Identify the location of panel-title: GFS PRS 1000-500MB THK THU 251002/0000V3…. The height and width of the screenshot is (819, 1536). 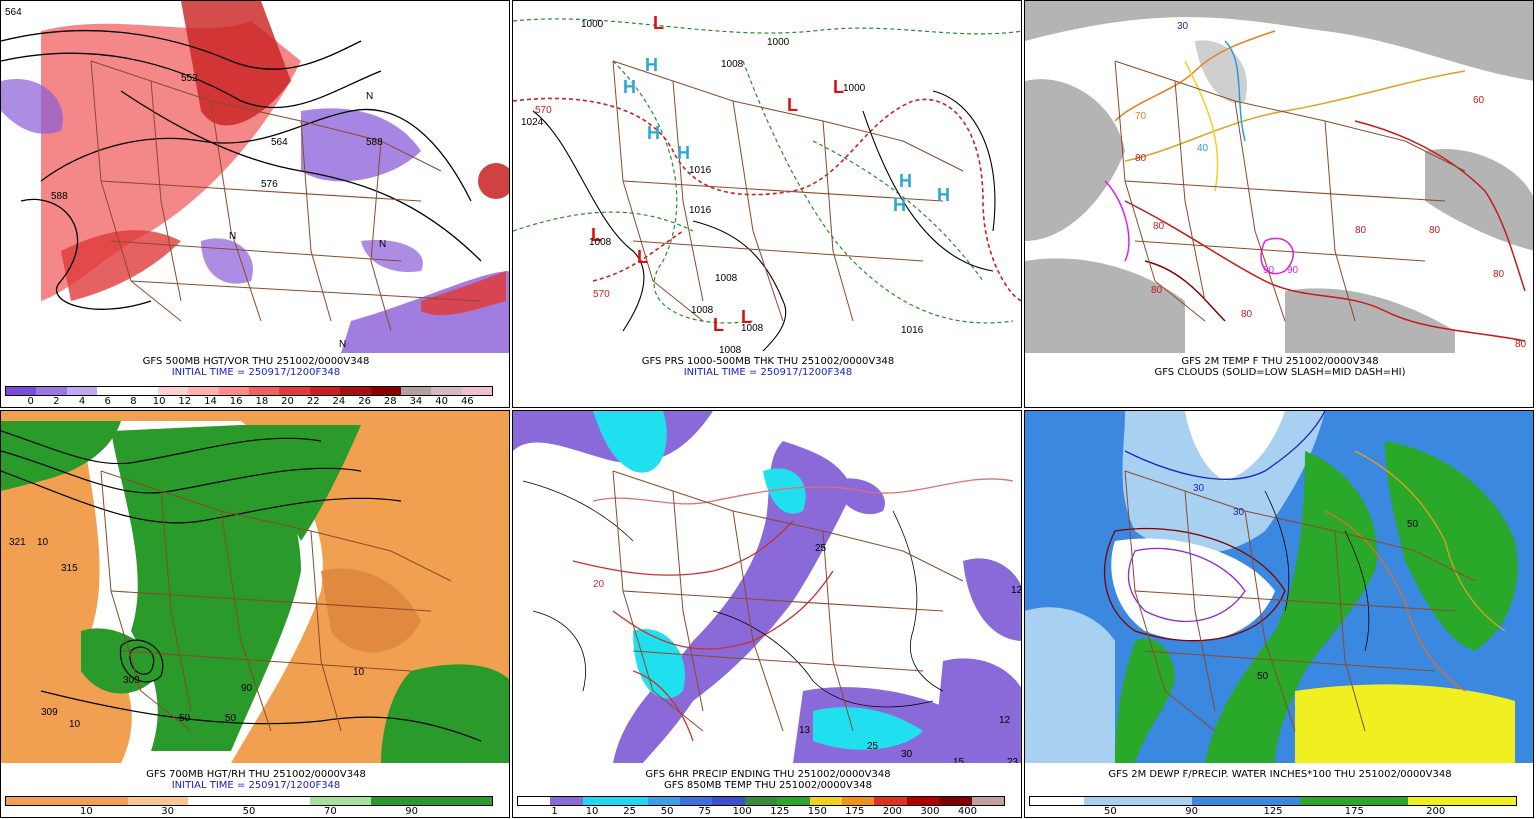
(768, 361).